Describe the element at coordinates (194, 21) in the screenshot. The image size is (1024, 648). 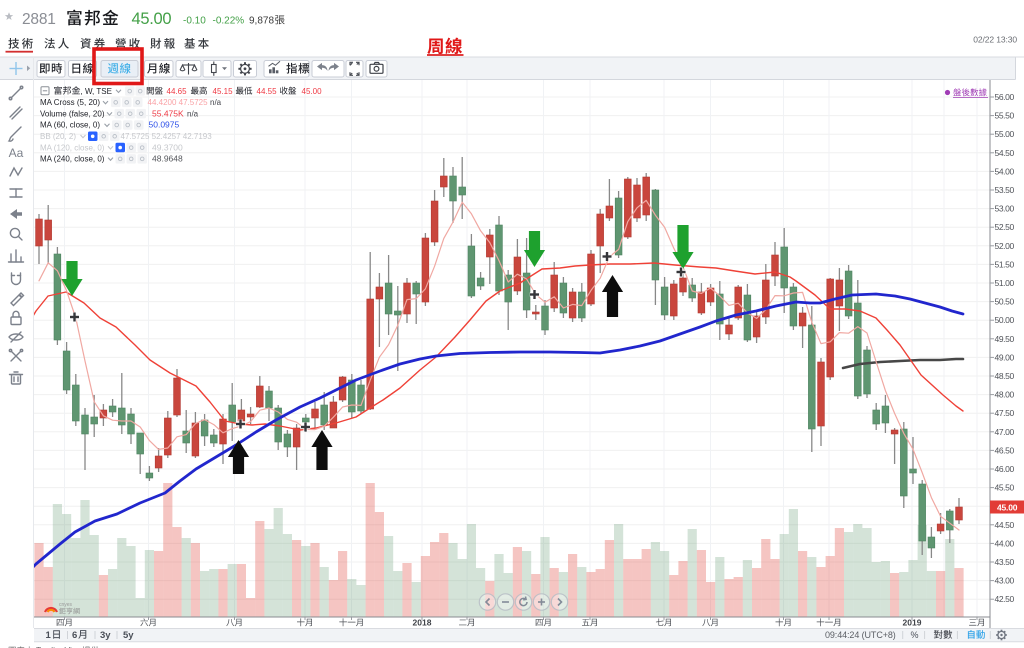
I see `svg-text: -0.10` at that location.